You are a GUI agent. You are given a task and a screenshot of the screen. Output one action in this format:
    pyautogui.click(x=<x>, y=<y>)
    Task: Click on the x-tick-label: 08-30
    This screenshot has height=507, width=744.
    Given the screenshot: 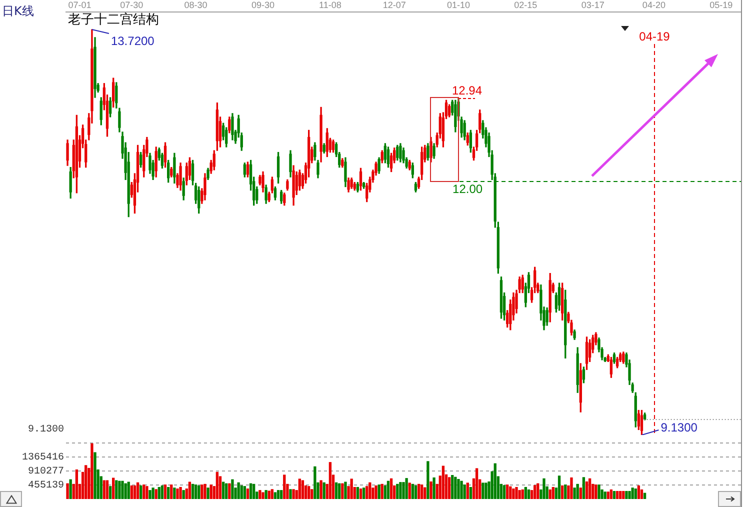 What is the action you would take?
    pyautogui.click(x=196, y=5)
    